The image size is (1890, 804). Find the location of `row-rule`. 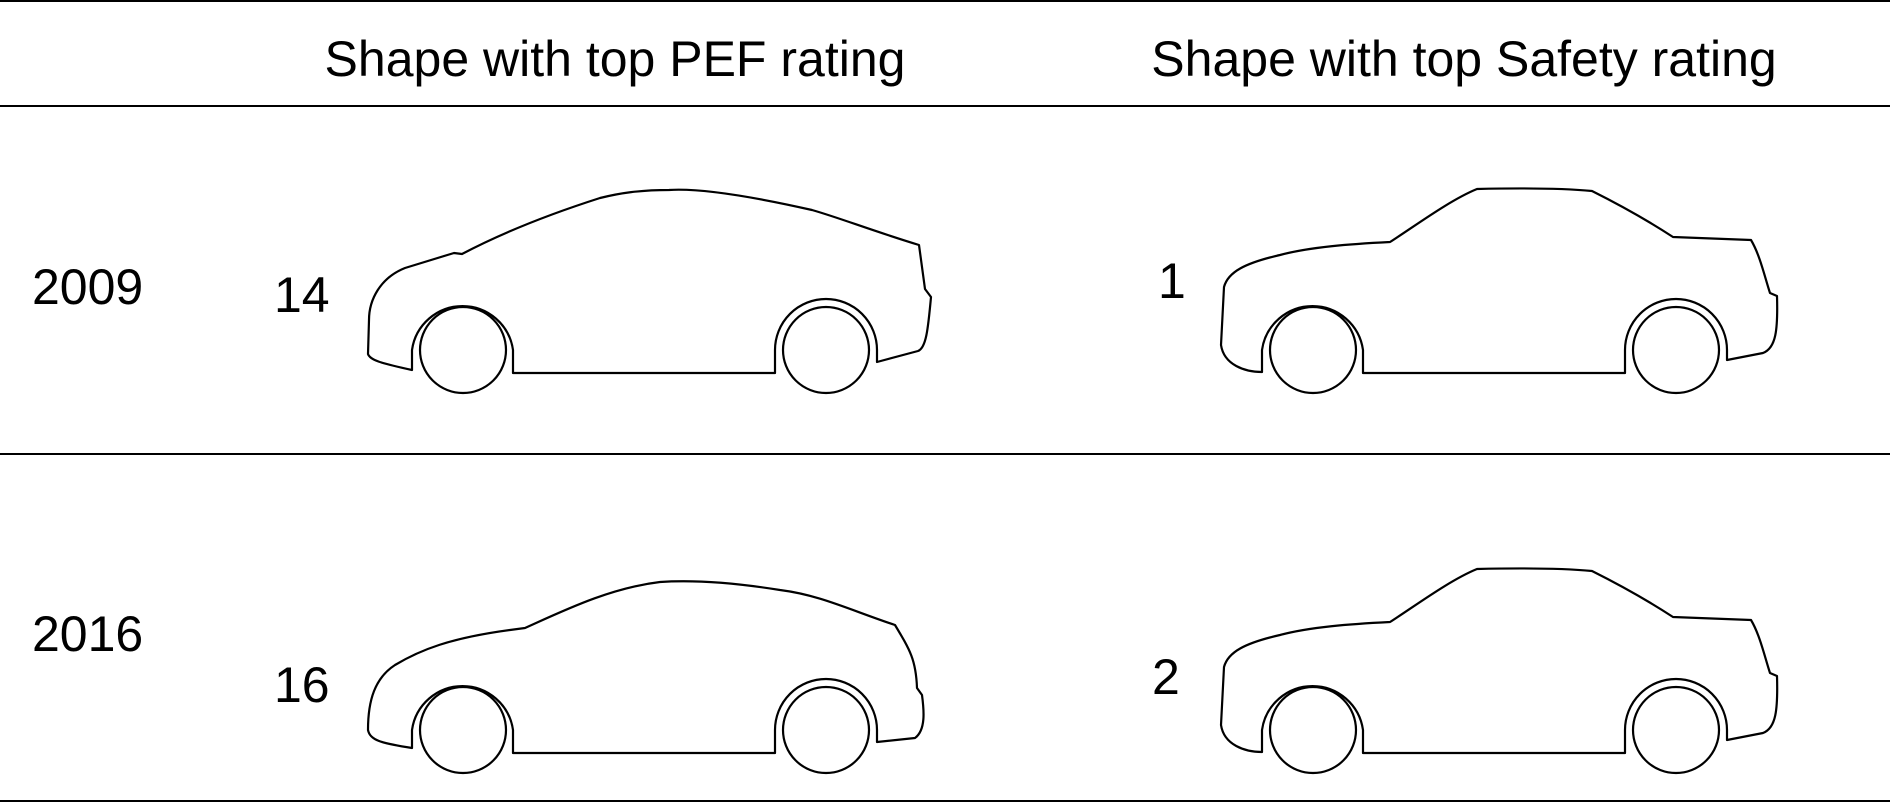

row-rule is located at coordinates (945, 454).